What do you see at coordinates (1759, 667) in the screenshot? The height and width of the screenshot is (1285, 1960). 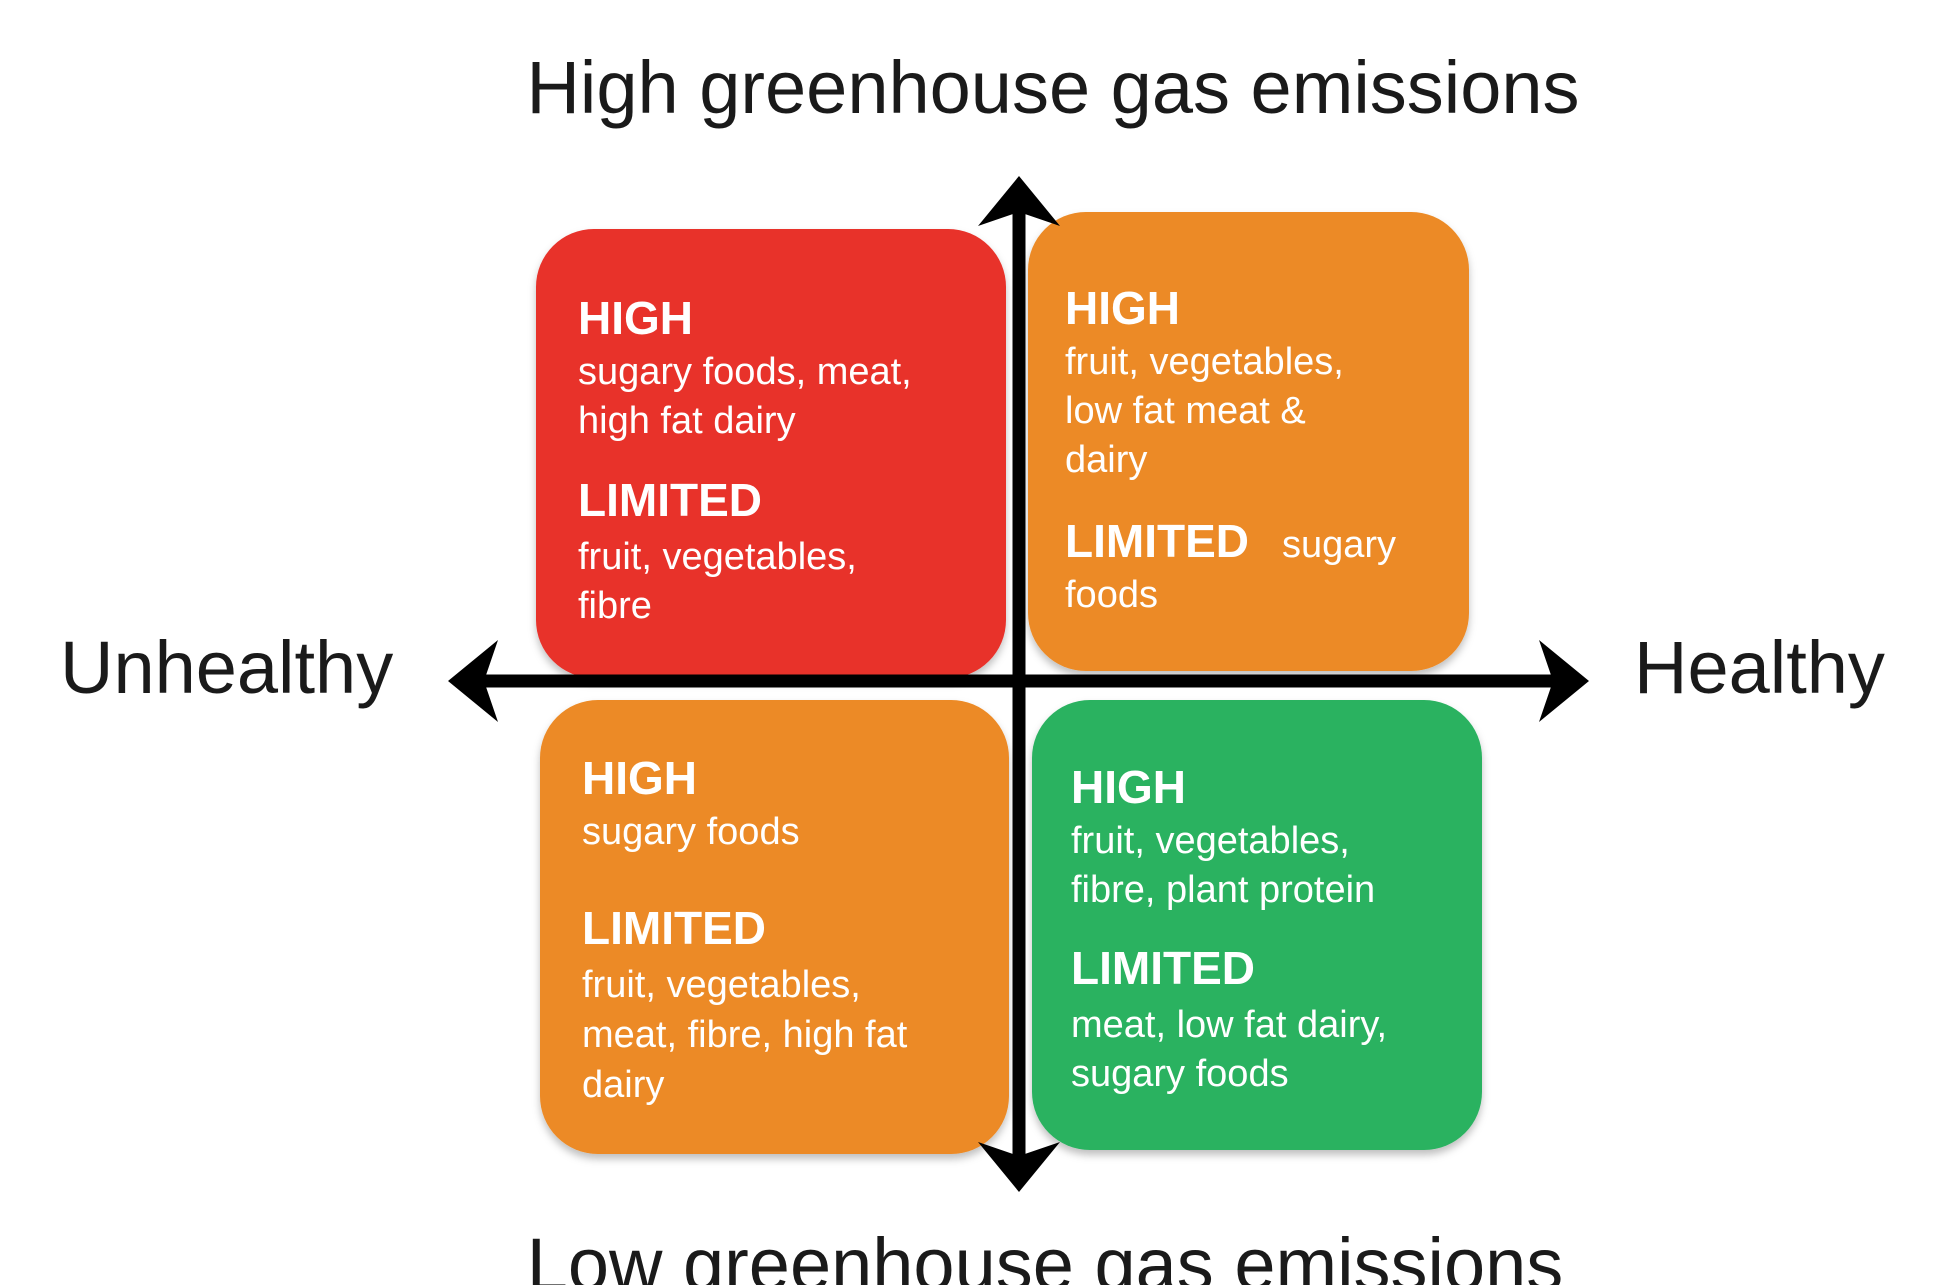 I see `axis-right-label: Healthy` at bounding box center [1759, 667].